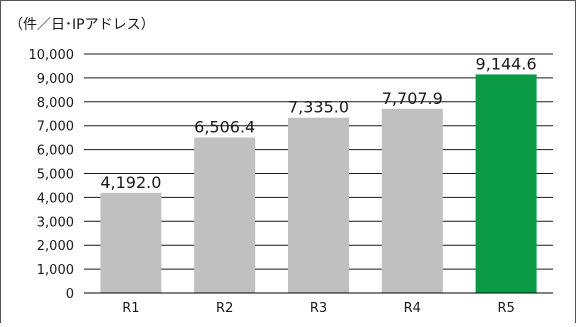  What do you see at coordinates (505, 308) in the screenshot?
I see `x-tick-label-r5: R5` at bounding box center [505, 308].